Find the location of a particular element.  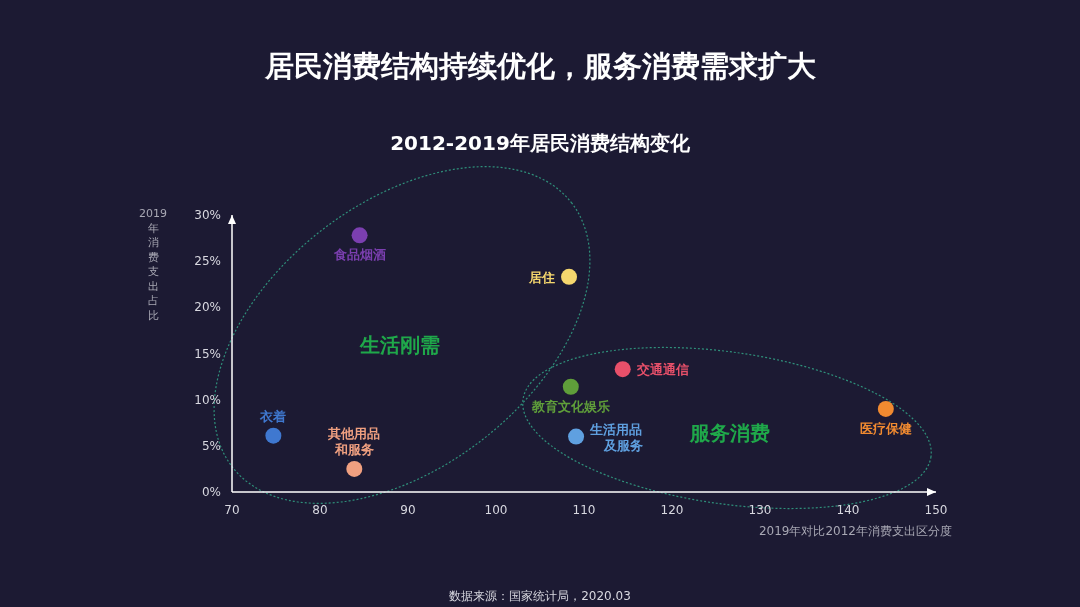

y-tick-label: 10% is located at coordinates (207, 399).